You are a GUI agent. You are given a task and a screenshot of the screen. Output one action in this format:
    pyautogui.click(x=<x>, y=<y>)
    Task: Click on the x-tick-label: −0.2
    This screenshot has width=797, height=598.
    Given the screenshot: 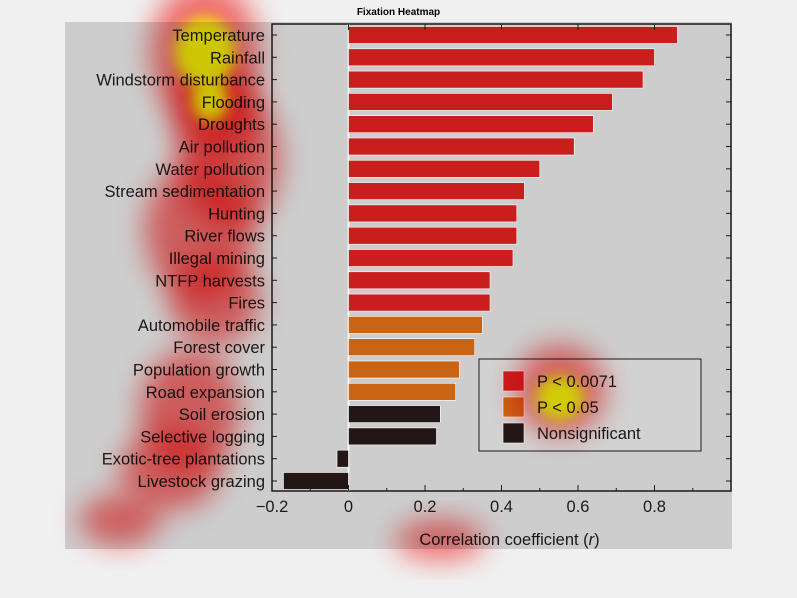 What is the action you would take?
    pyautogui.click(x=272, y=507)
    